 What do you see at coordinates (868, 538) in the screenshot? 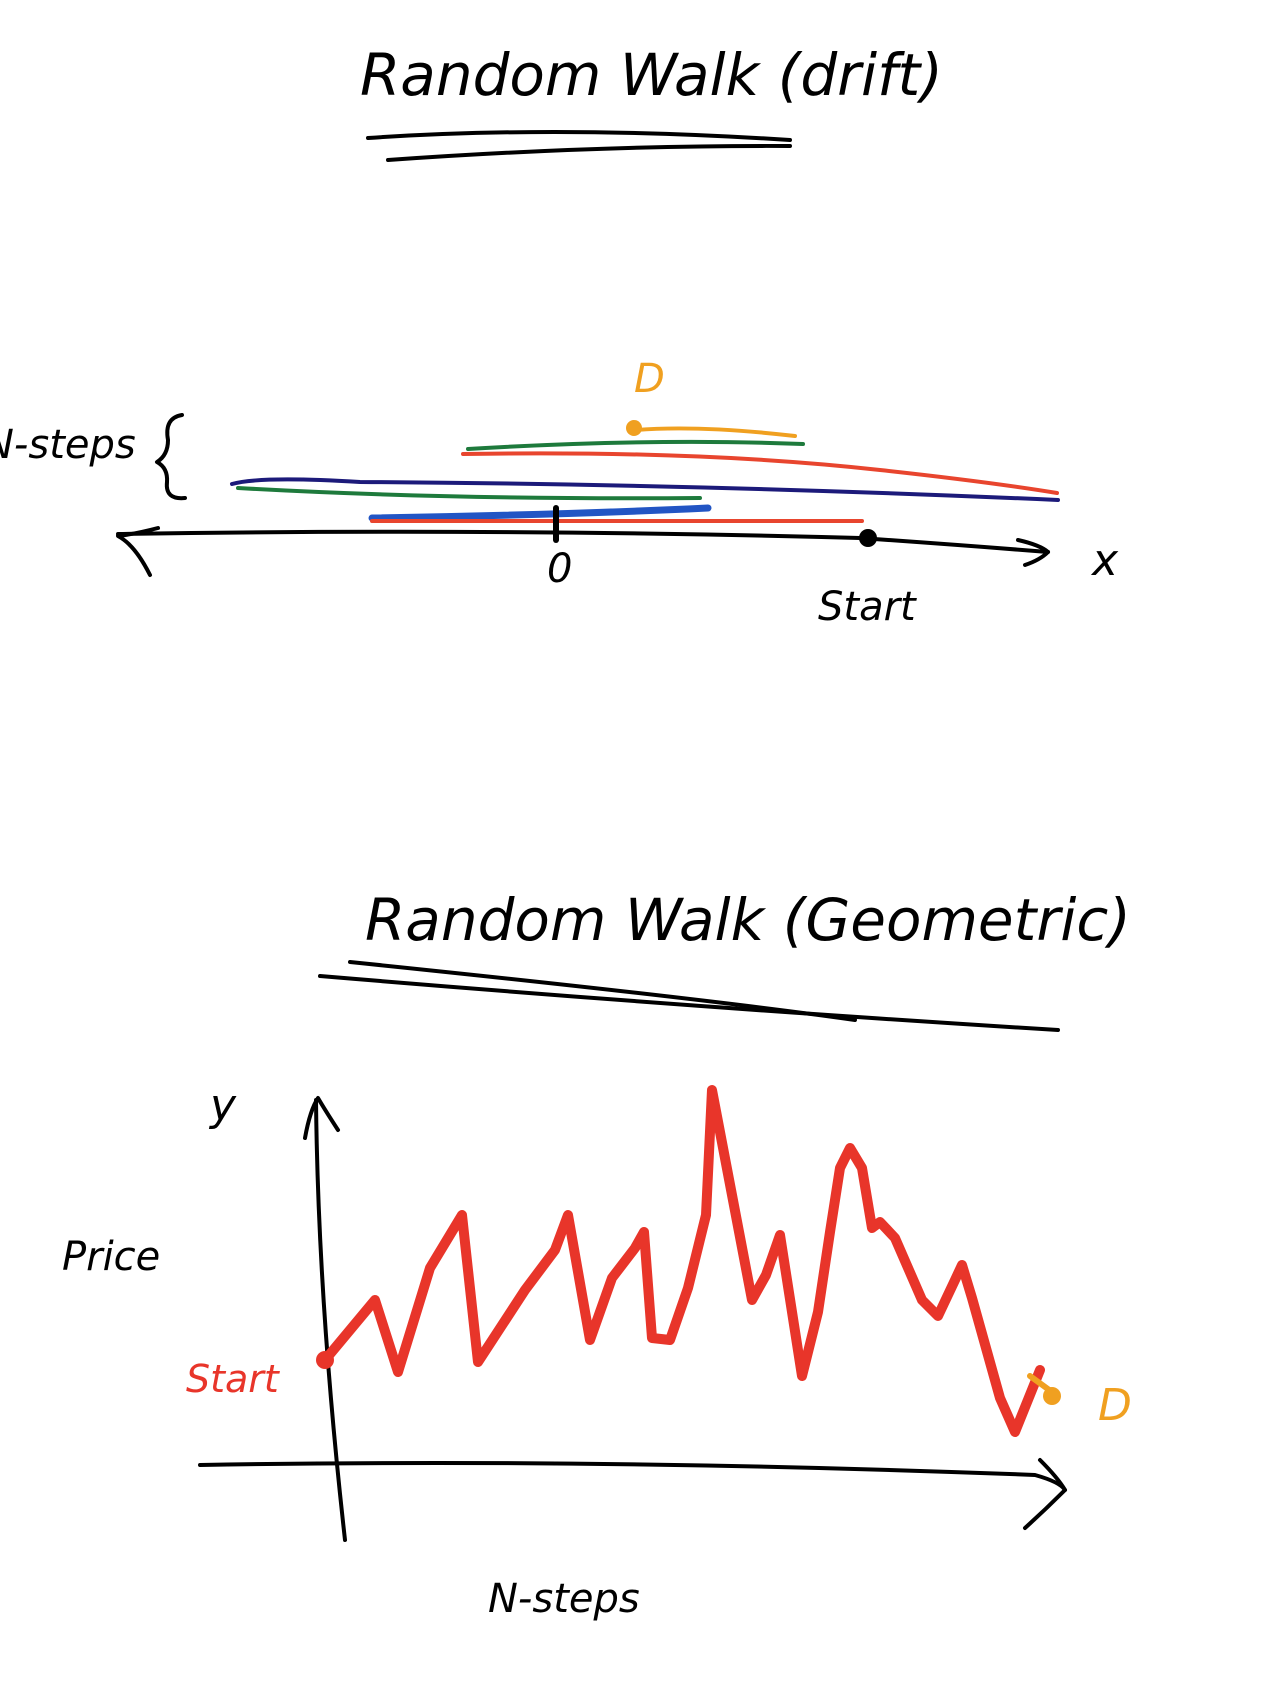
I see `top-start-marker` at bounding box center [868, 538].